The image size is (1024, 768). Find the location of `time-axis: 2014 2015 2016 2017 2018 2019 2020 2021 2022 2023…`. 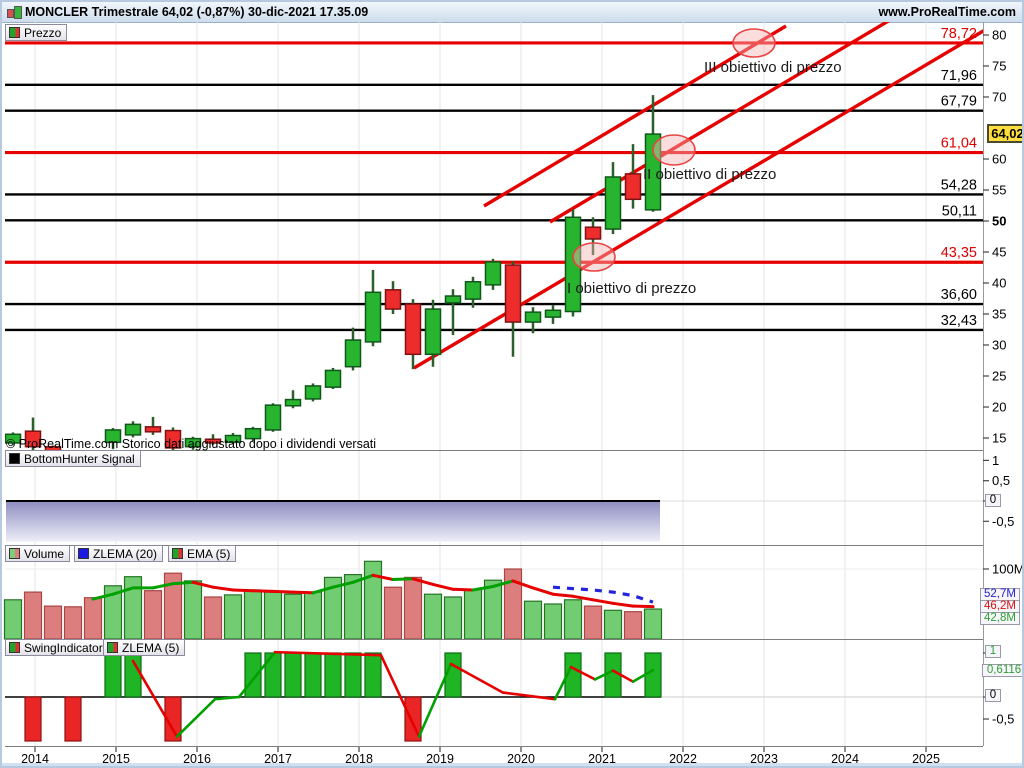

time-axis: 2014 2015 2016 2017 2018 2019 2020 2021 2022 2023… is located at coordinates (480, 756).